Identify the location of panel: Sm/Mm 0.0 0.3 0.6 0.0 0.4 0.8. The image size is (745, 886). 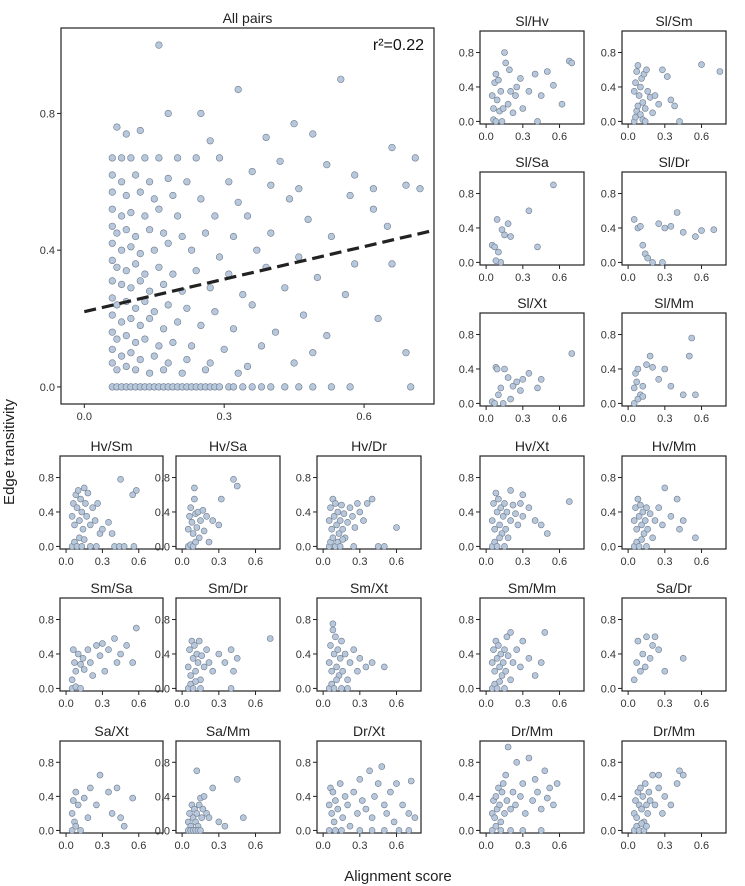
(522, 645).